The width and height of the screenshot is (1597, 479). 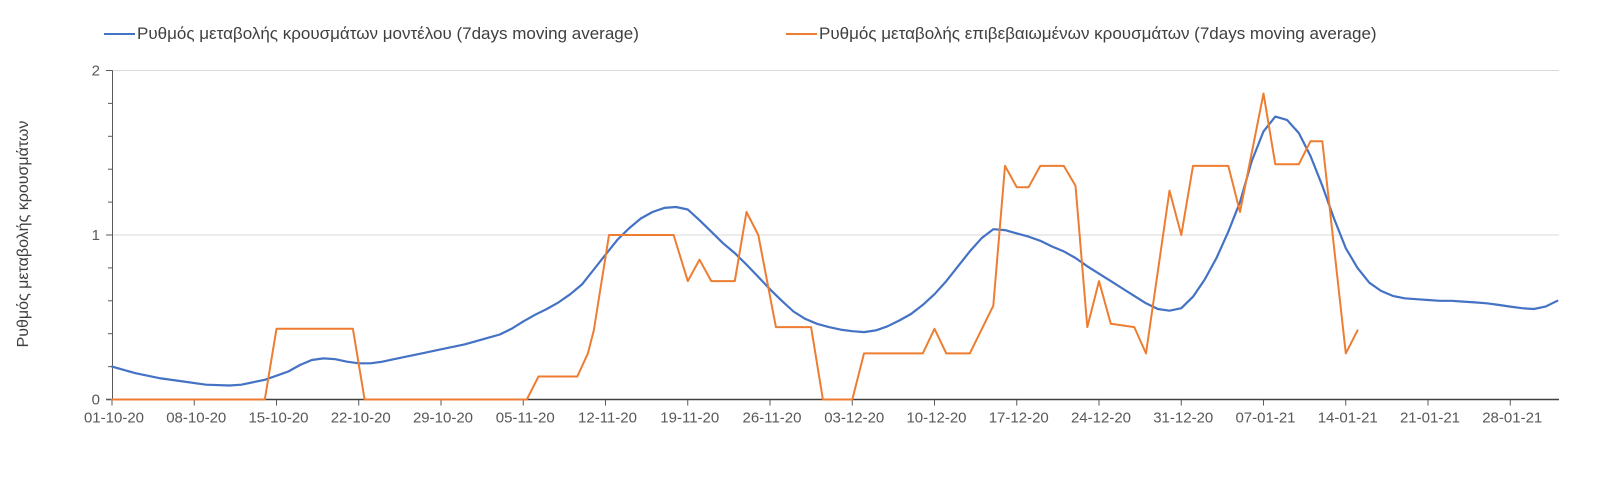 I want to click on y-tick-label-1: 1, so click(x=96, y=235).